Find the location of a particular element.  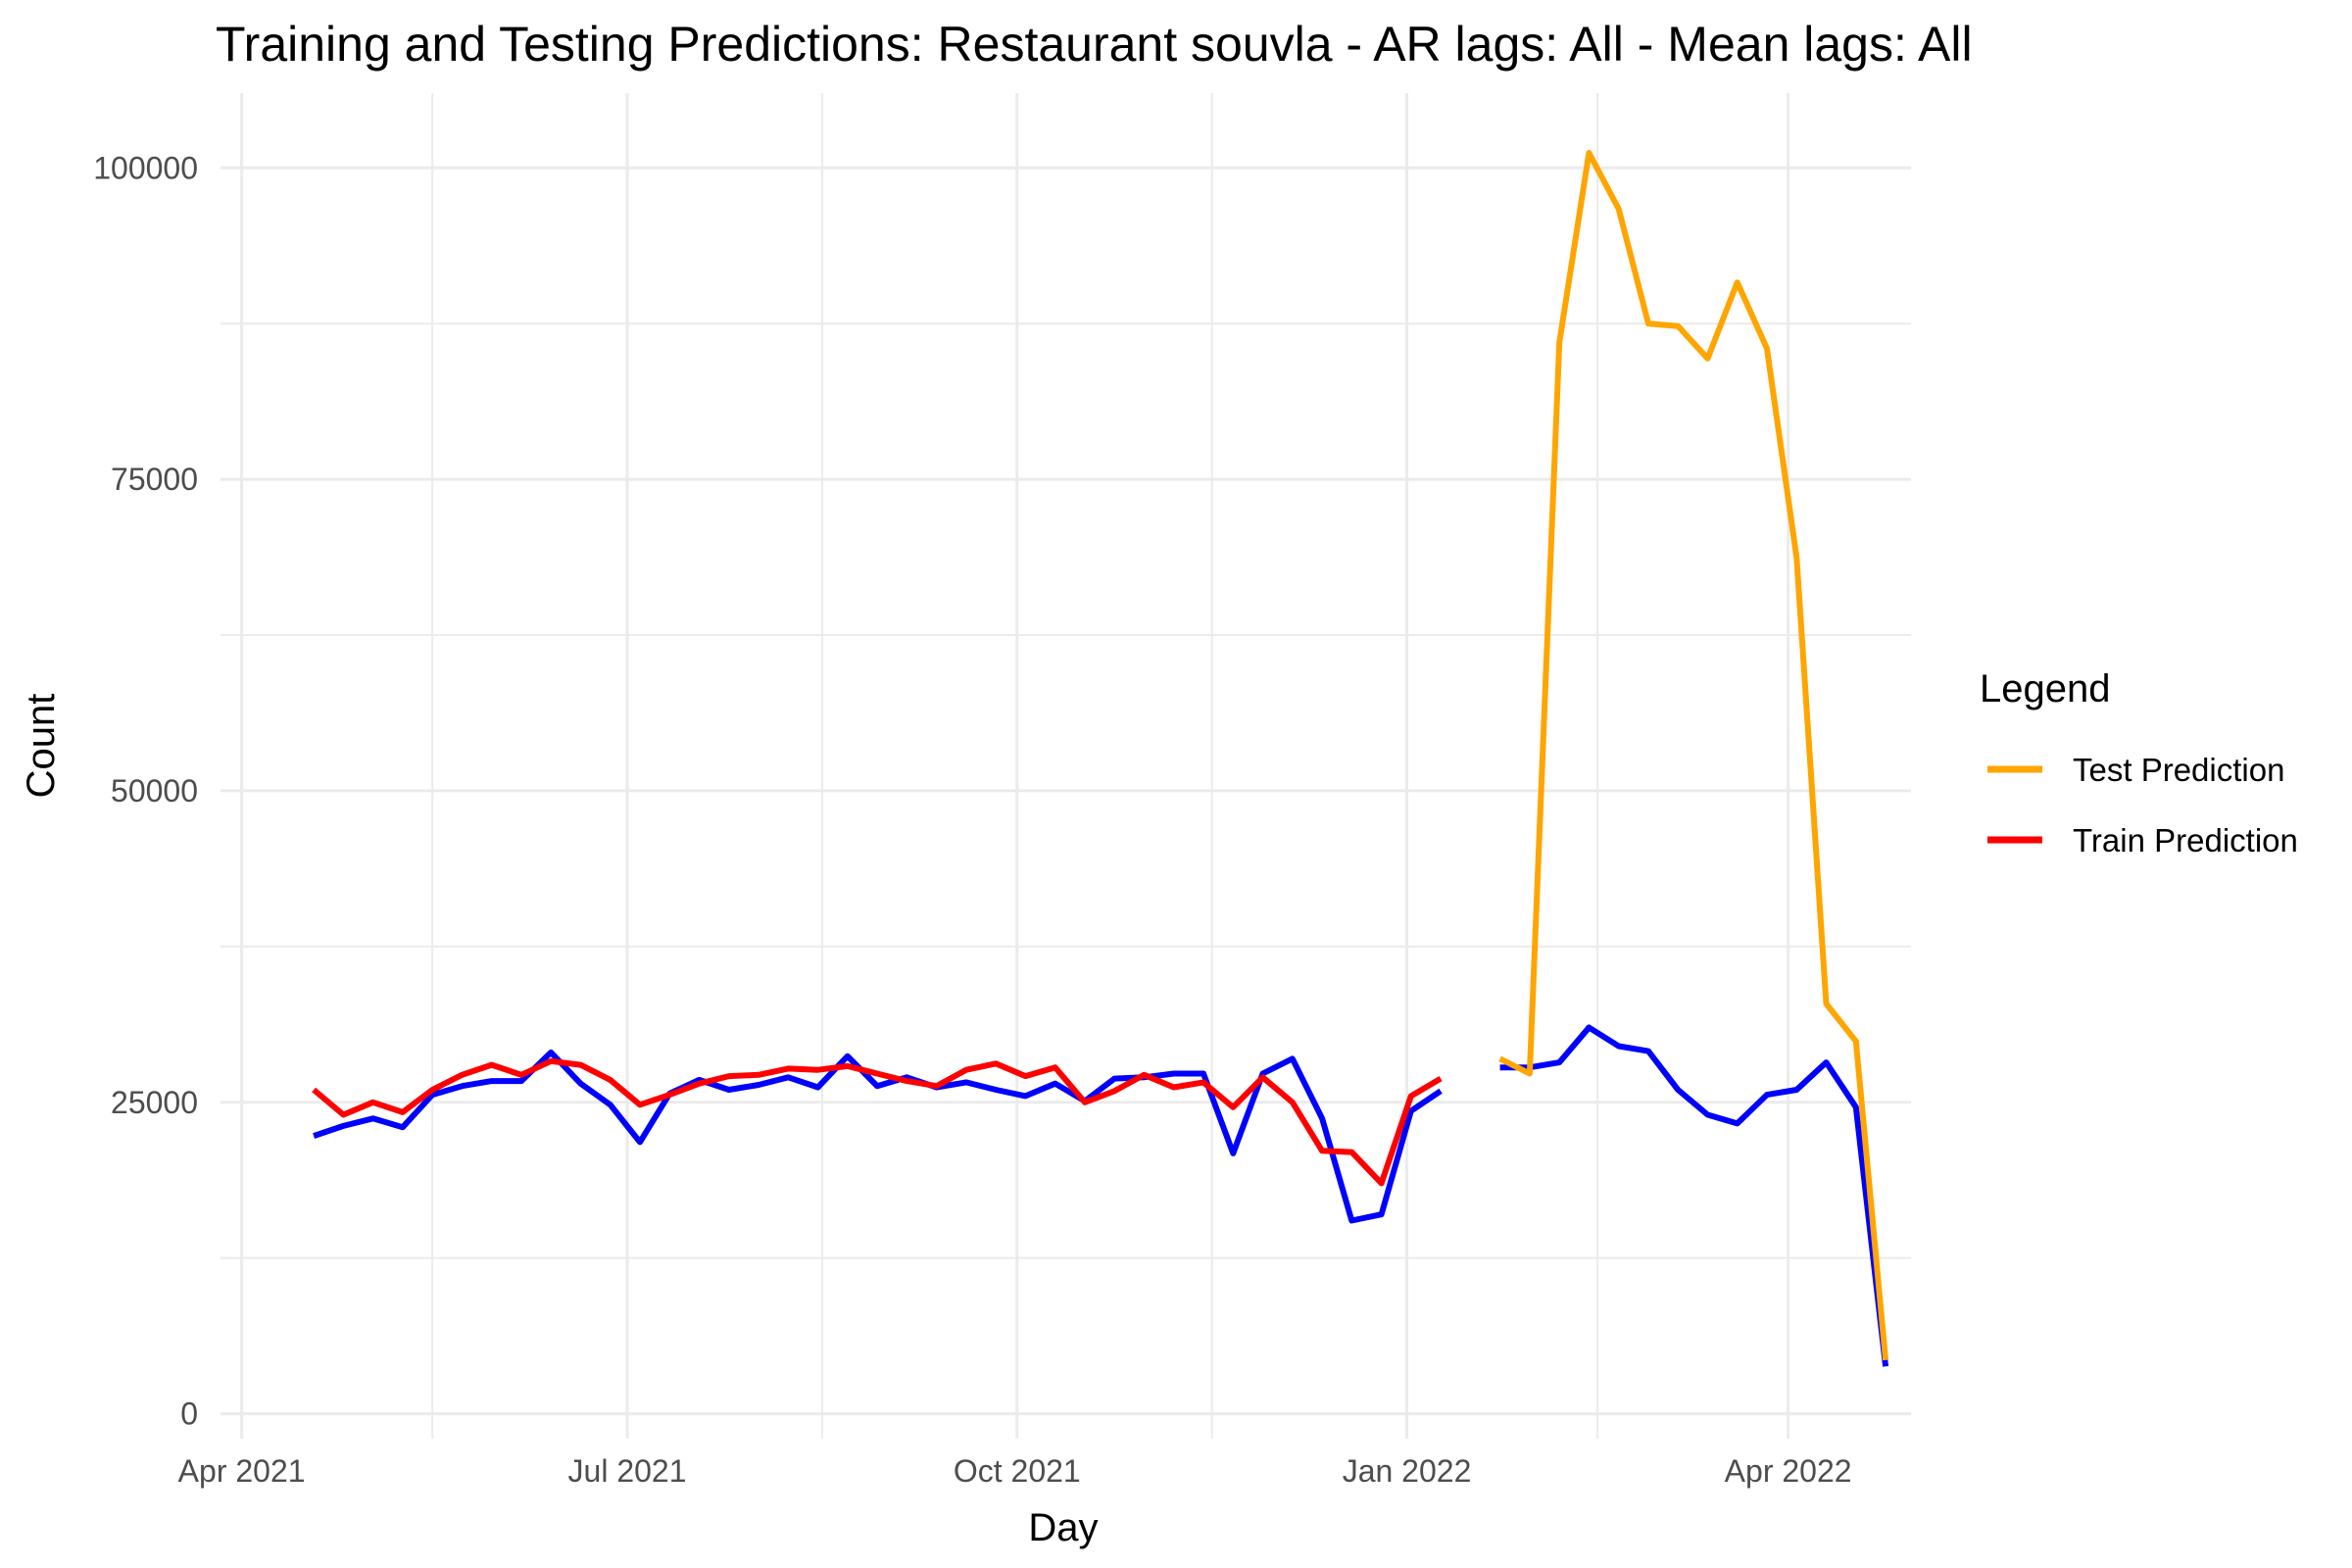

y-tick-label: 25000 is located at coordinates (154, 1102).